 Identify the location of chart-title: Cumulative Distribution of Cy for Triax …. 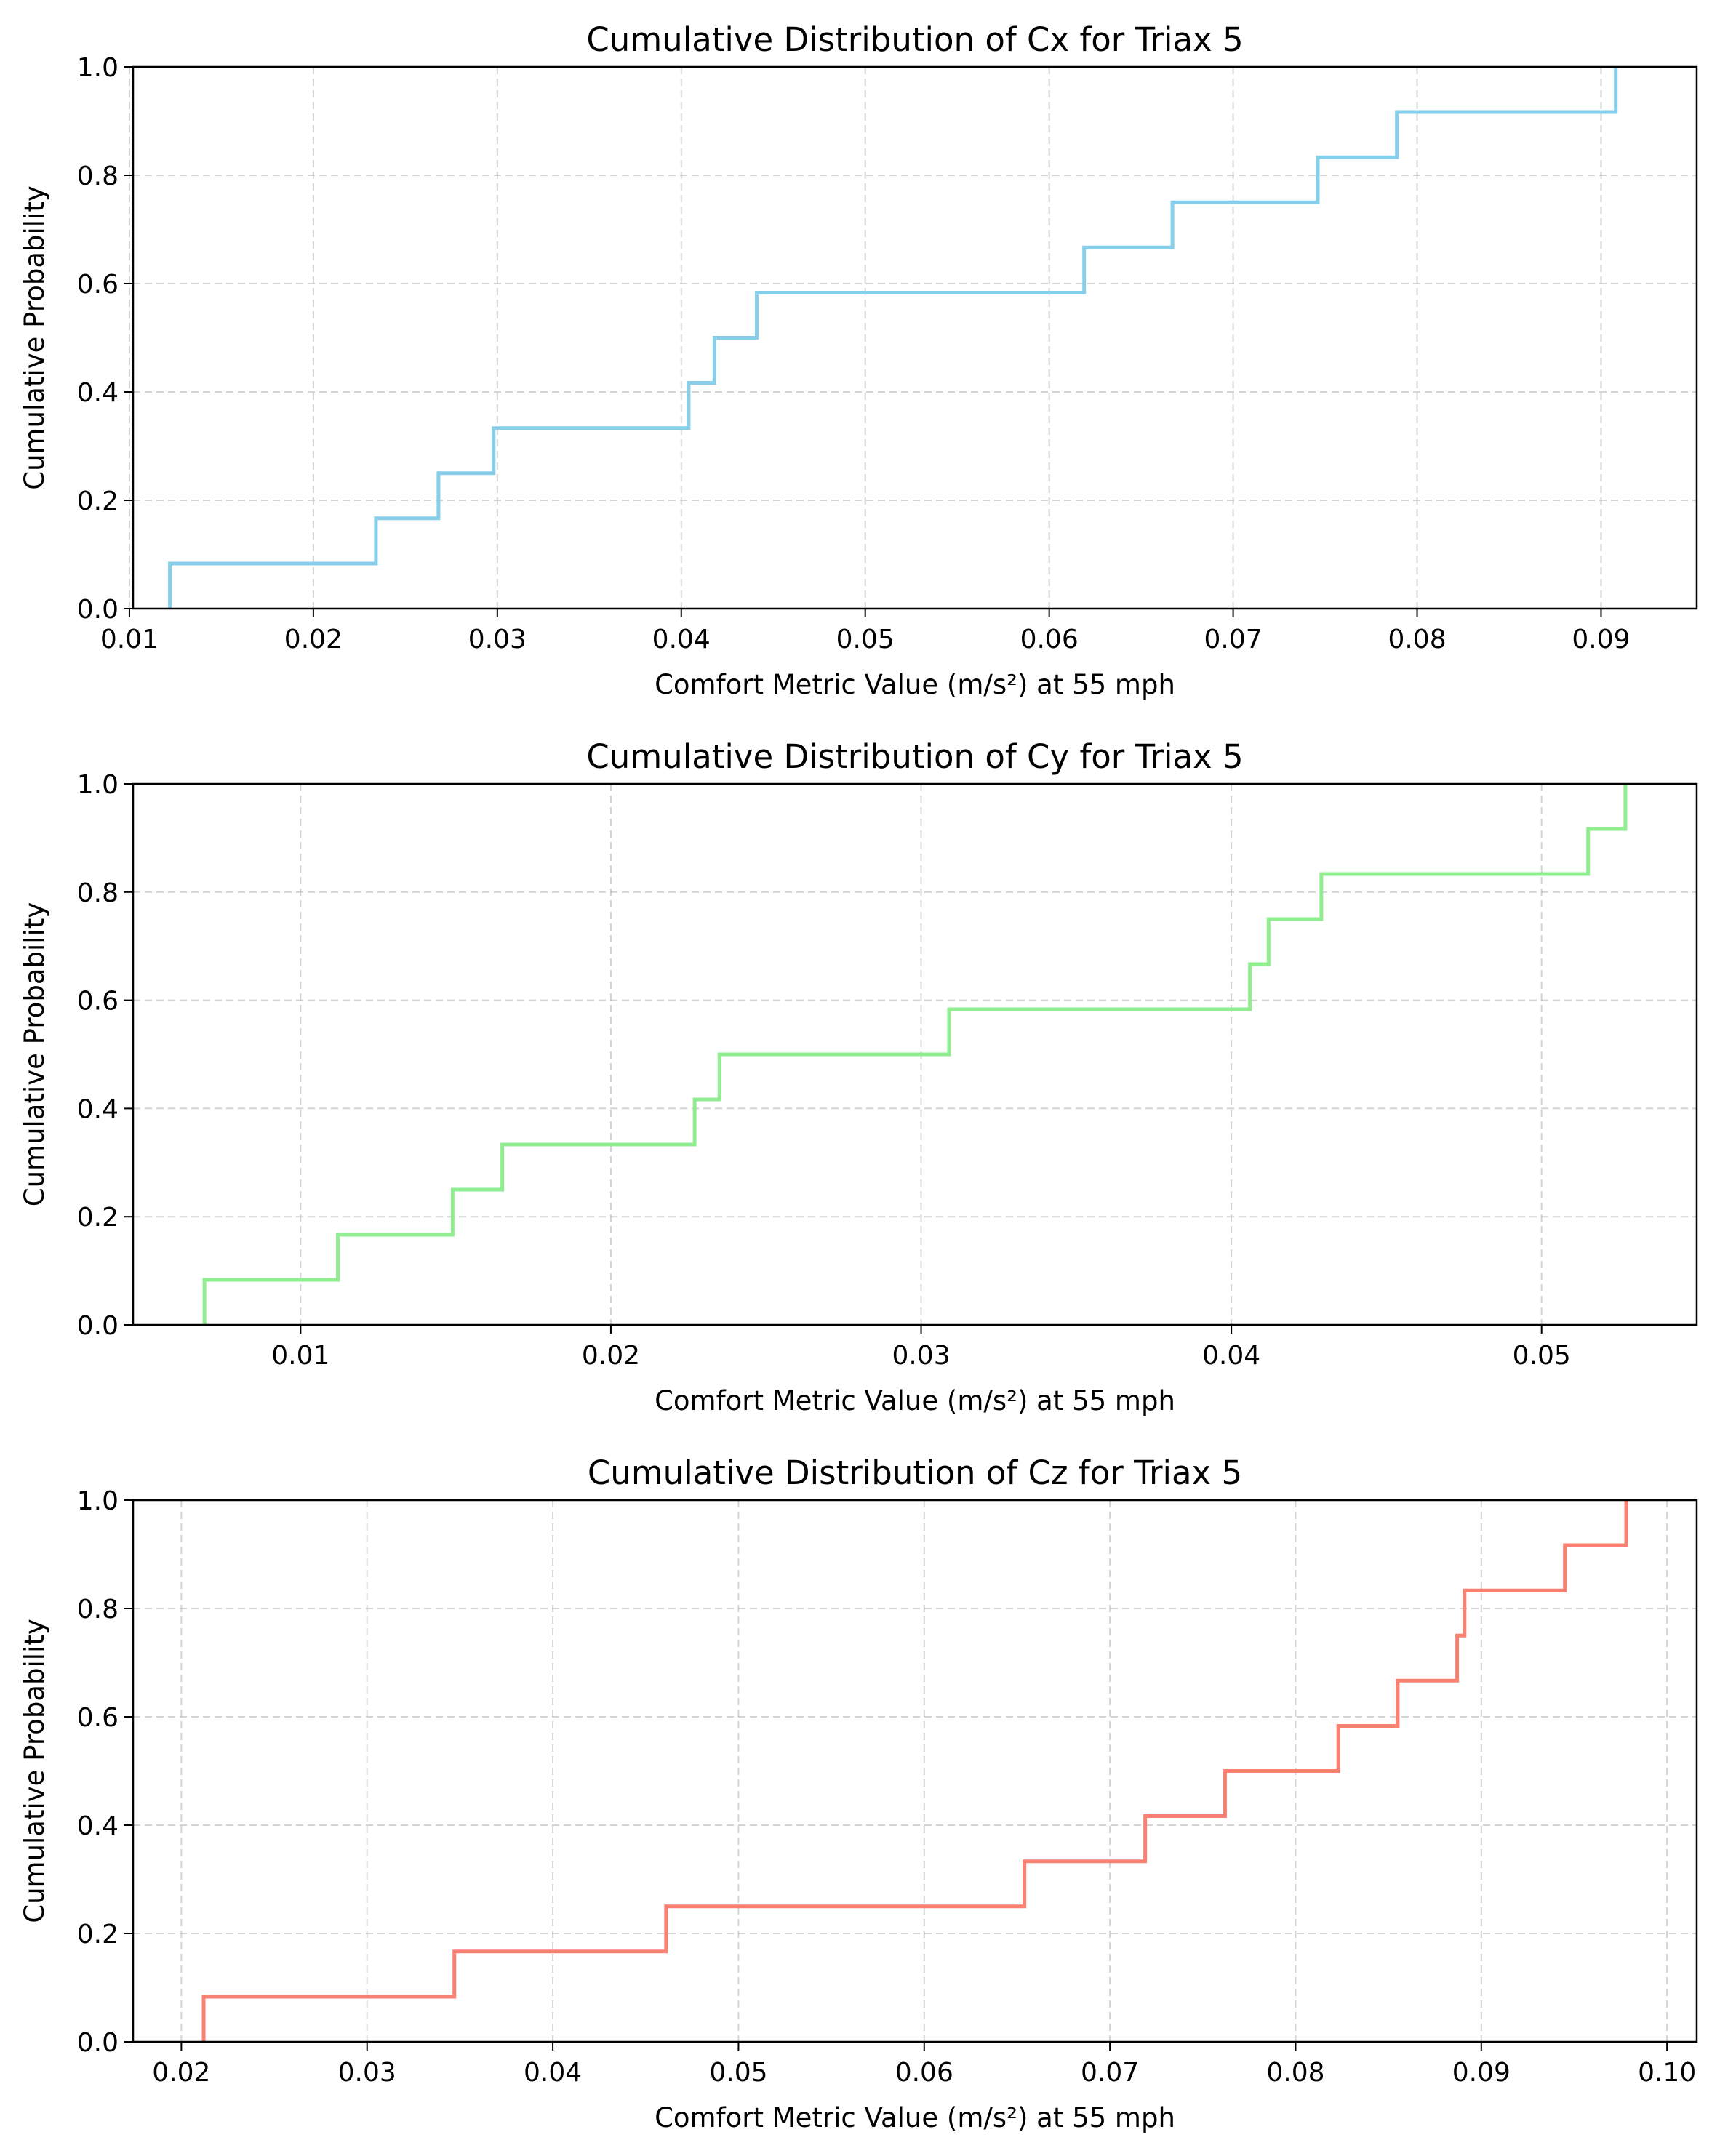
(914, 756).